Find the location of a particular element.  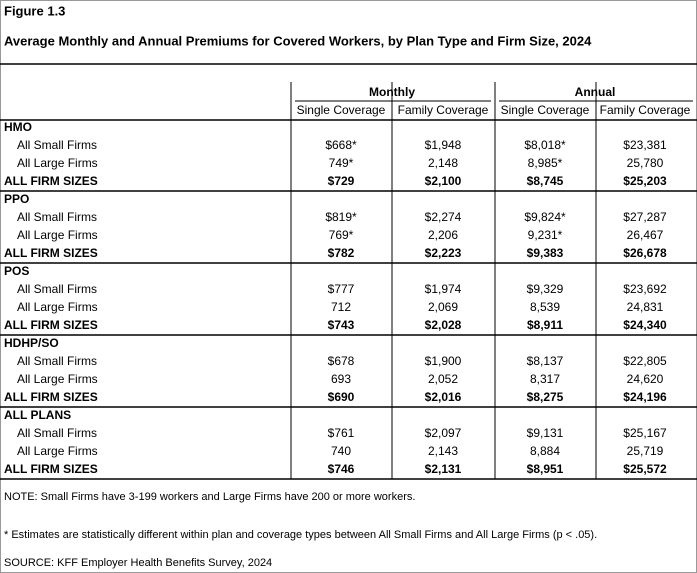

cell: $22,805 is located at coordinates (645, 361).